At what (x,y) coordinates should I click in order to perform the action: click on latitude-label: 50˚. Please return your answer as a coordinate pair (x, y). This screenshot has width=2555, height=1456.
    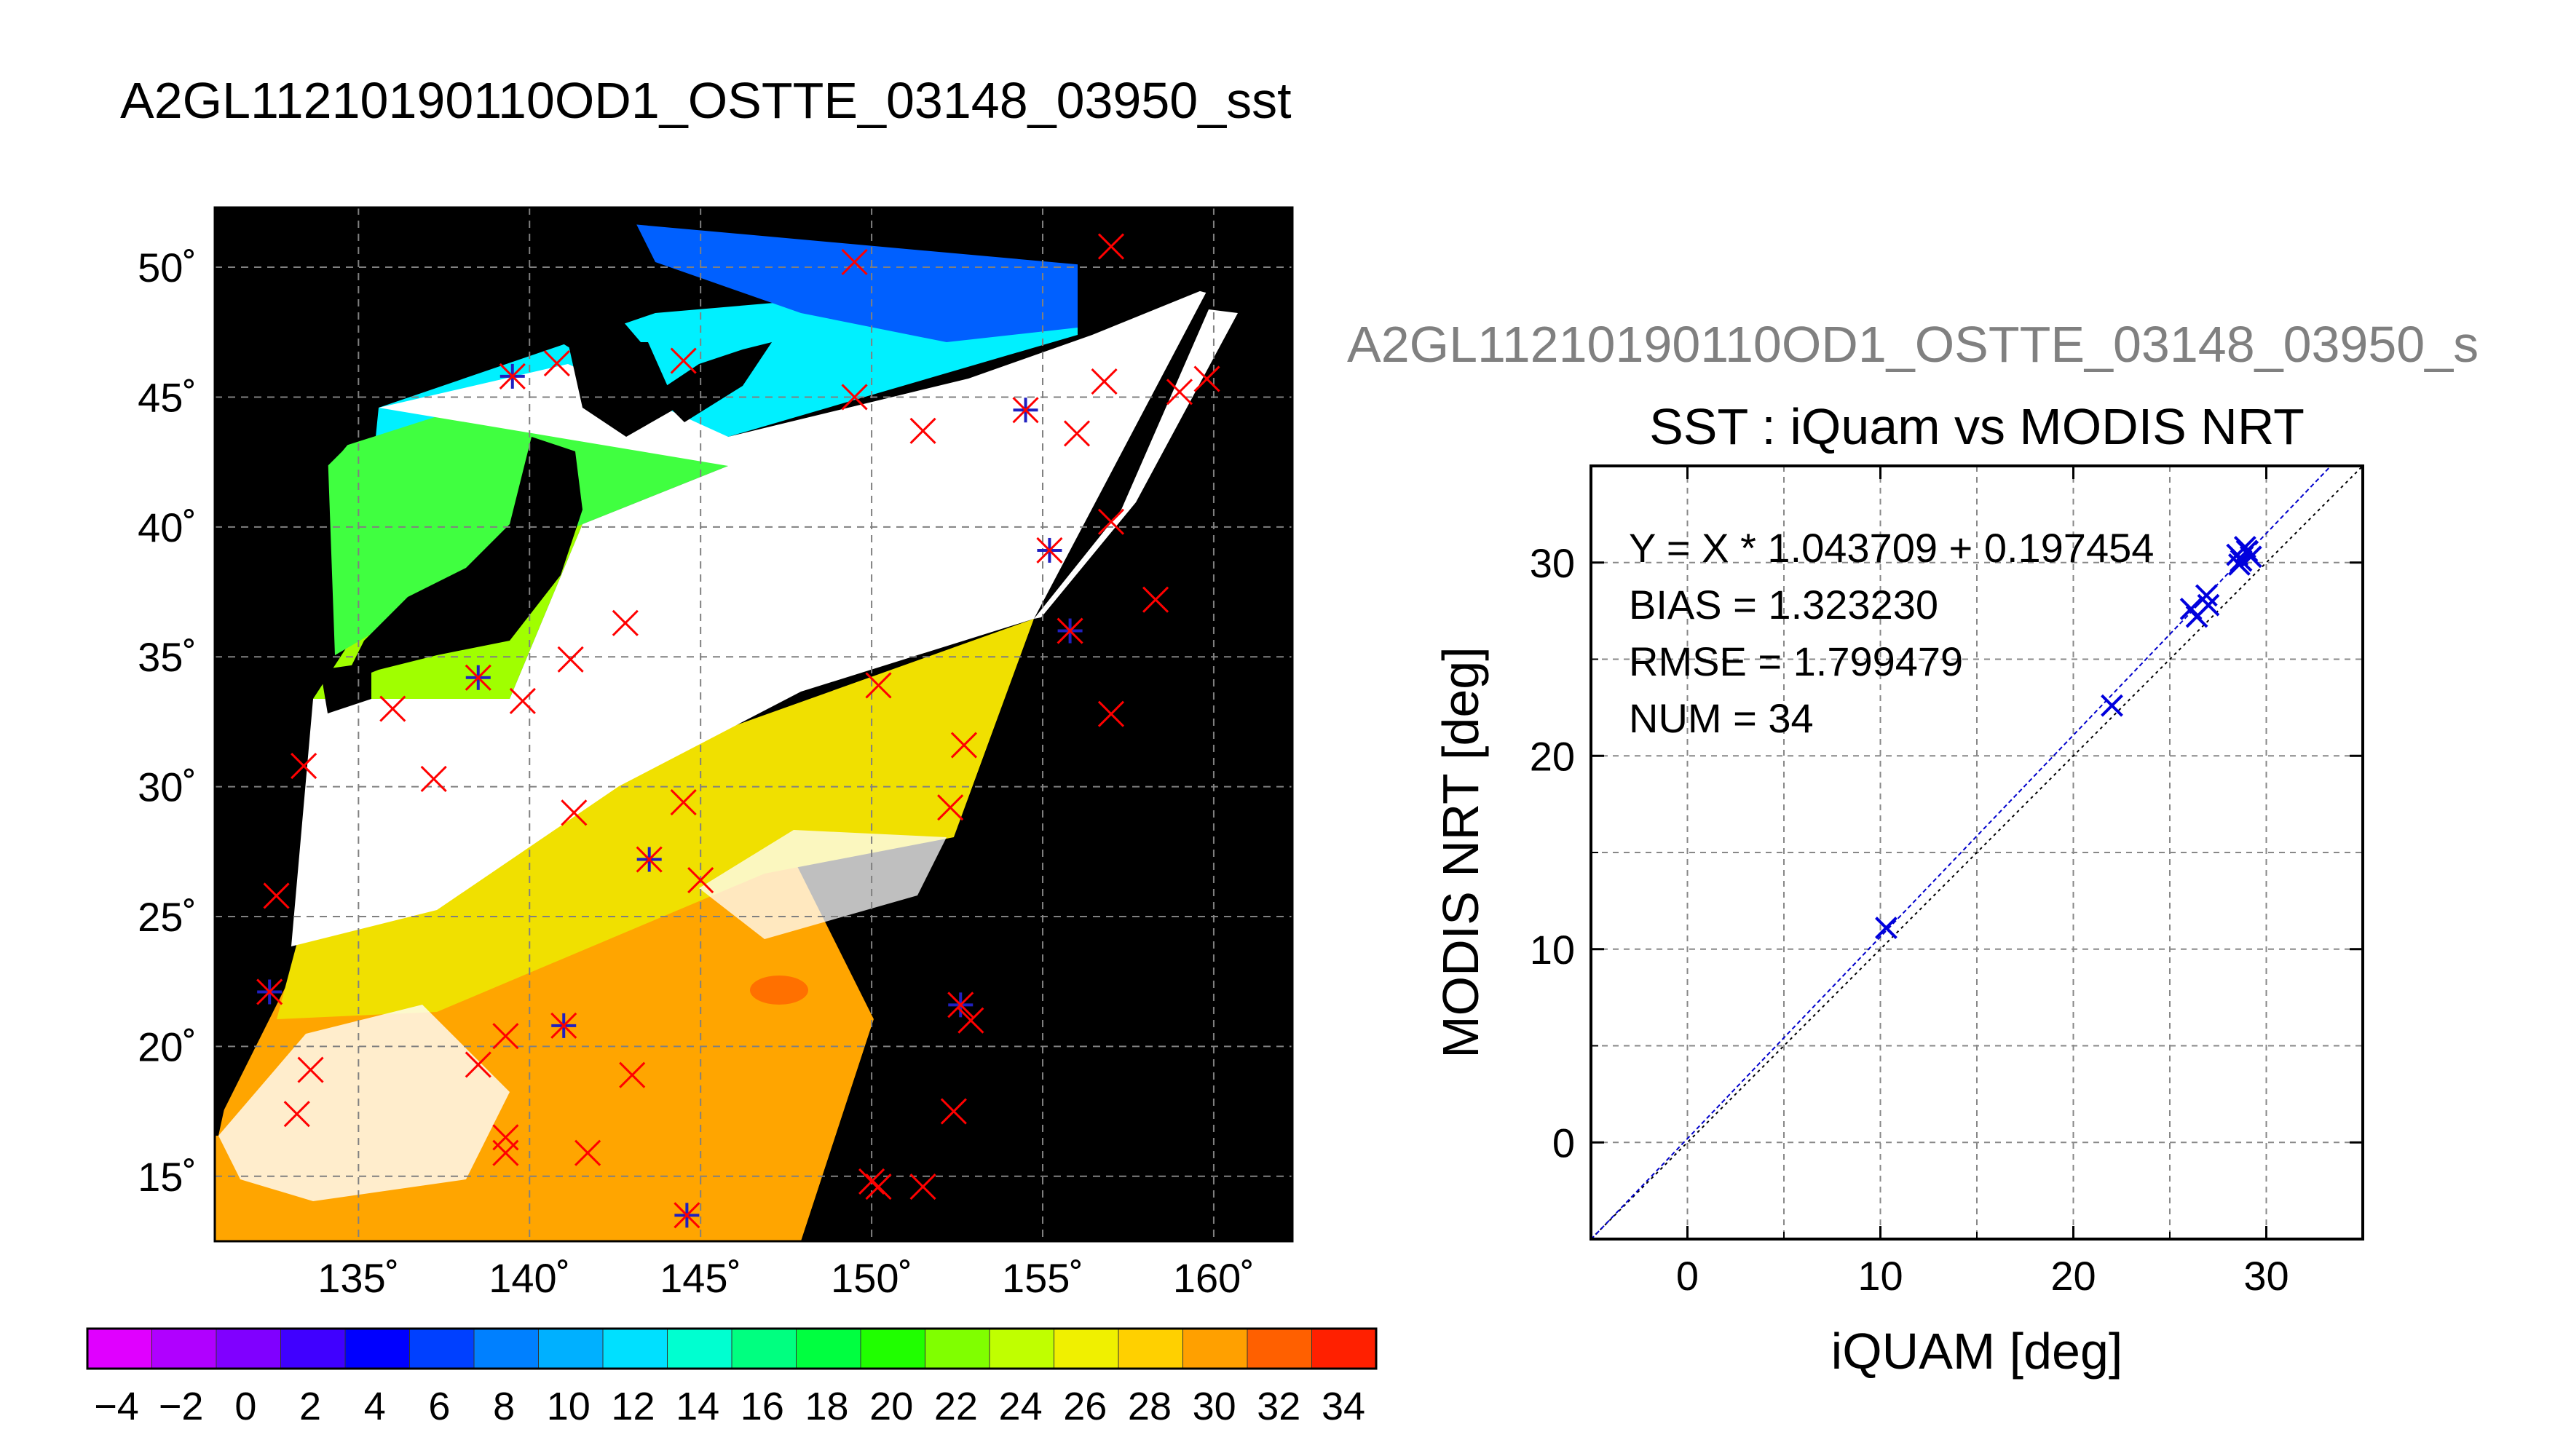
    Looking at the image, I should click on (167, 267).